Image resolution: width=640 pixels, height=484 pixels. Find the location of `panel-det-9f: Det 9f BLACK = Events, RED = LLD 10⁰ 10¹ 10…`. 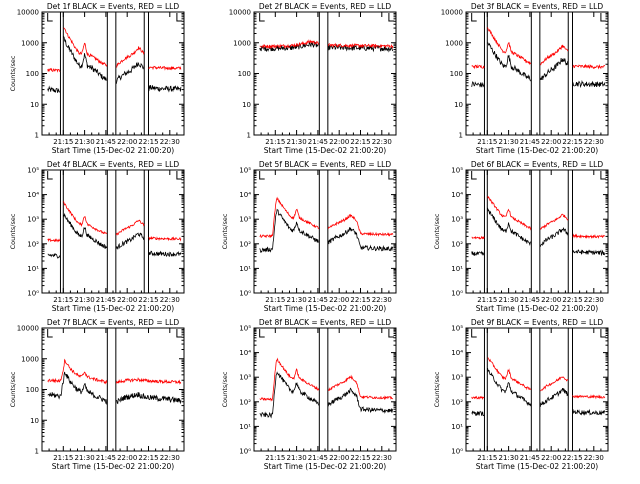

panel-det-9f: Det 9f BLACK = Events, RED = LLD 10⁰ 10¹ 10… is located at coordinates (521, 394).